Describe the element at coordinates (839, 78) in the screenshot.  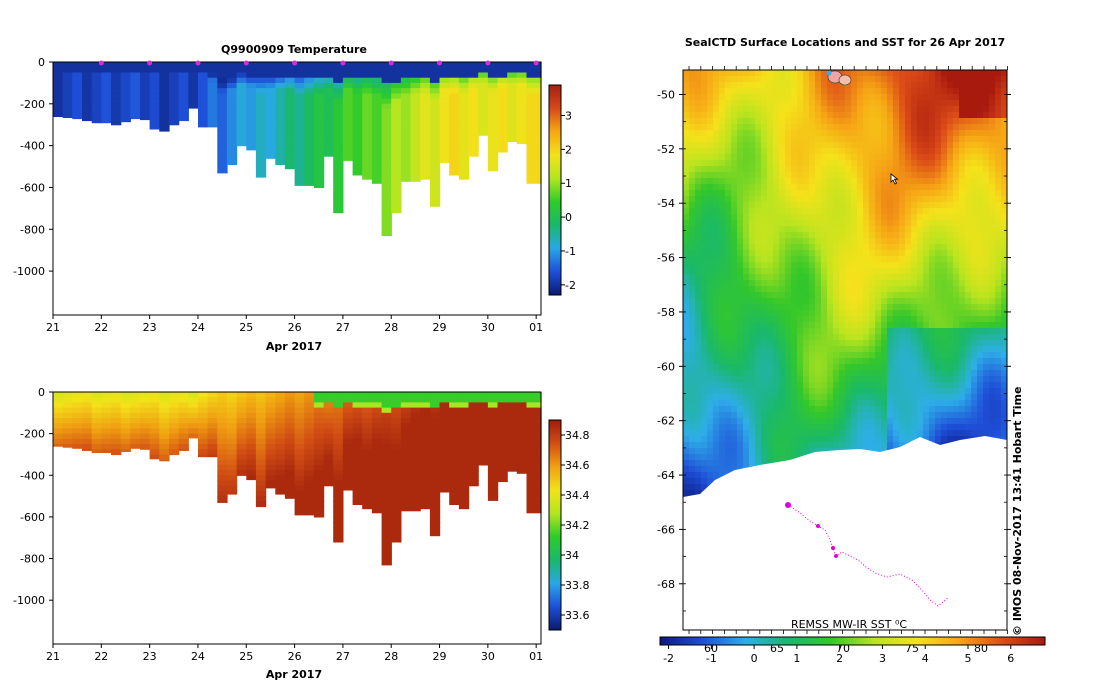
I see `map-overlay-marker` at that location.